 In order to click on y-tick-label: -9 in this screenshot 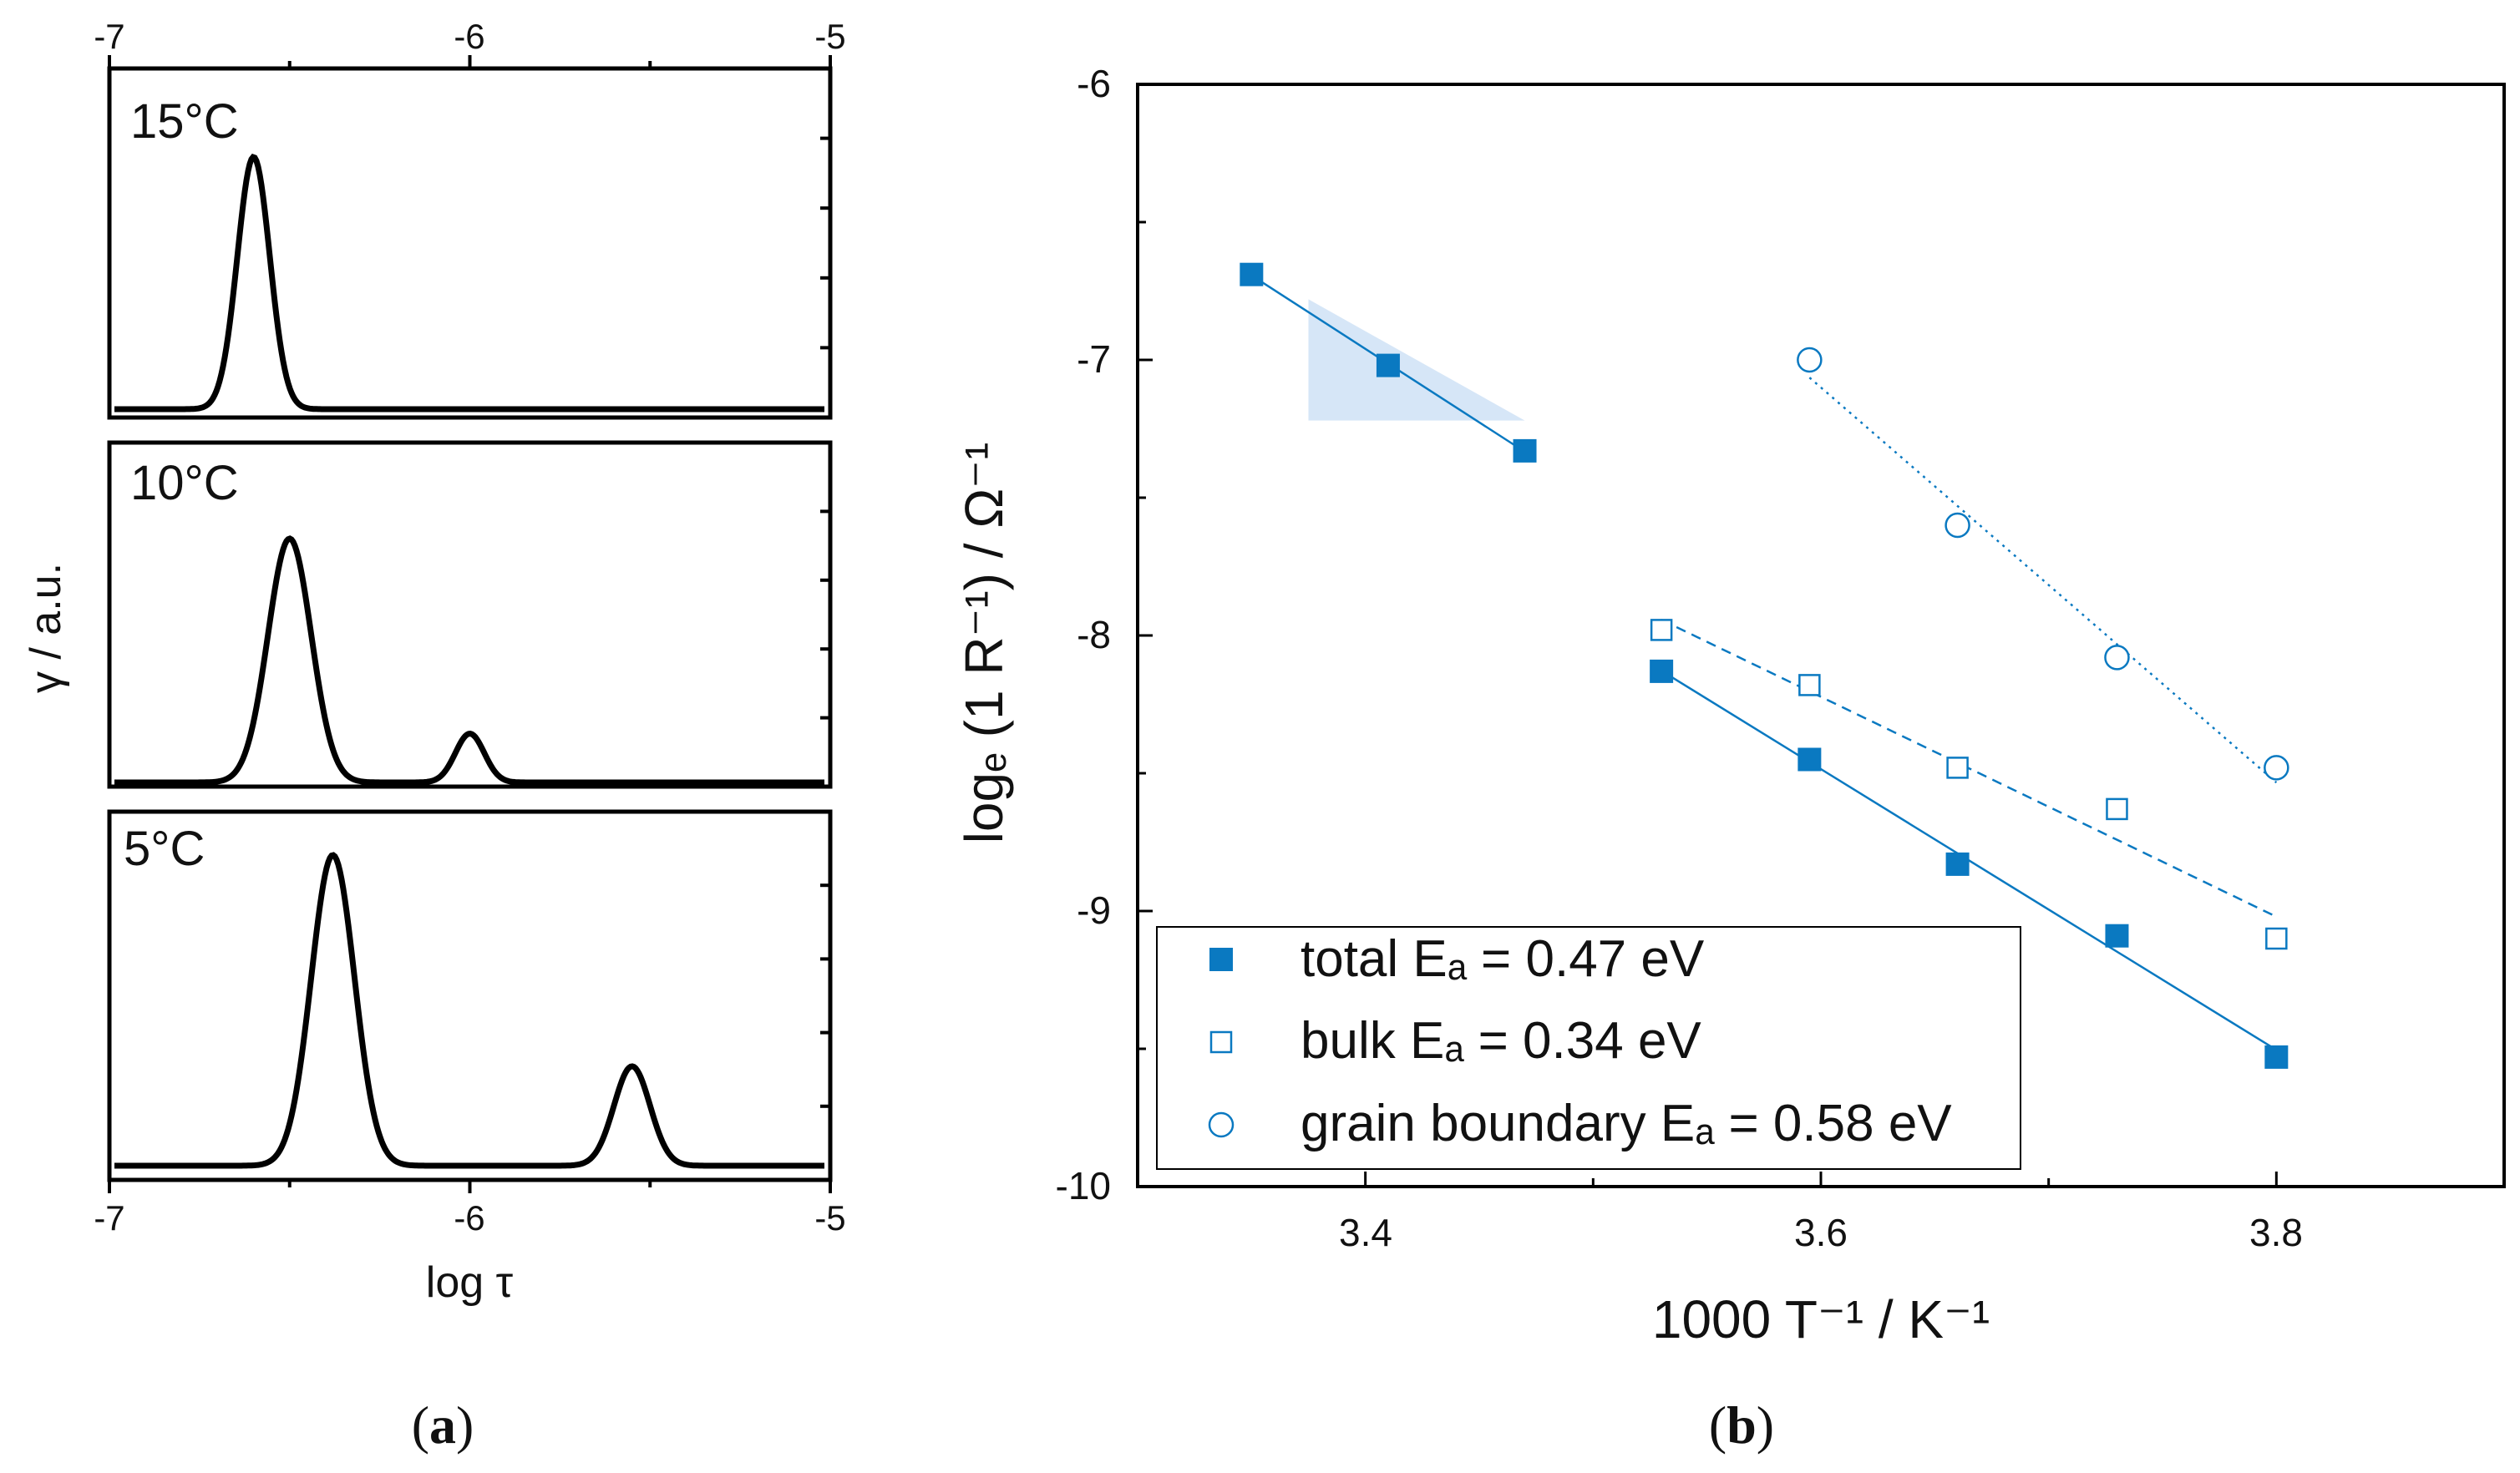, I will do `click(1094, 910)`.